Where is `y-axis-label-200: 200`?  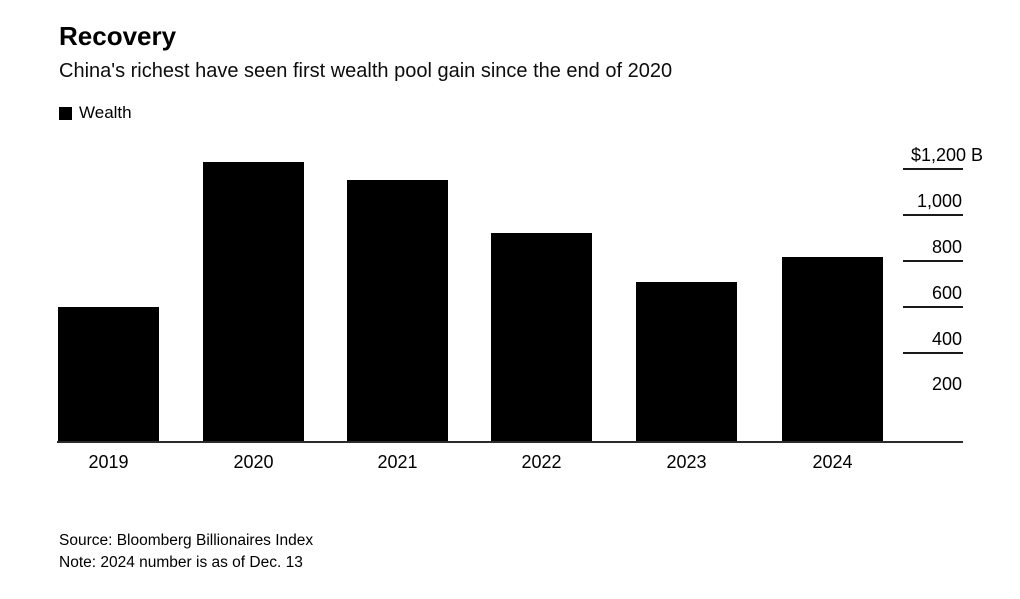
y-axis-label-200: 200 is located at coordinates (946, 384).